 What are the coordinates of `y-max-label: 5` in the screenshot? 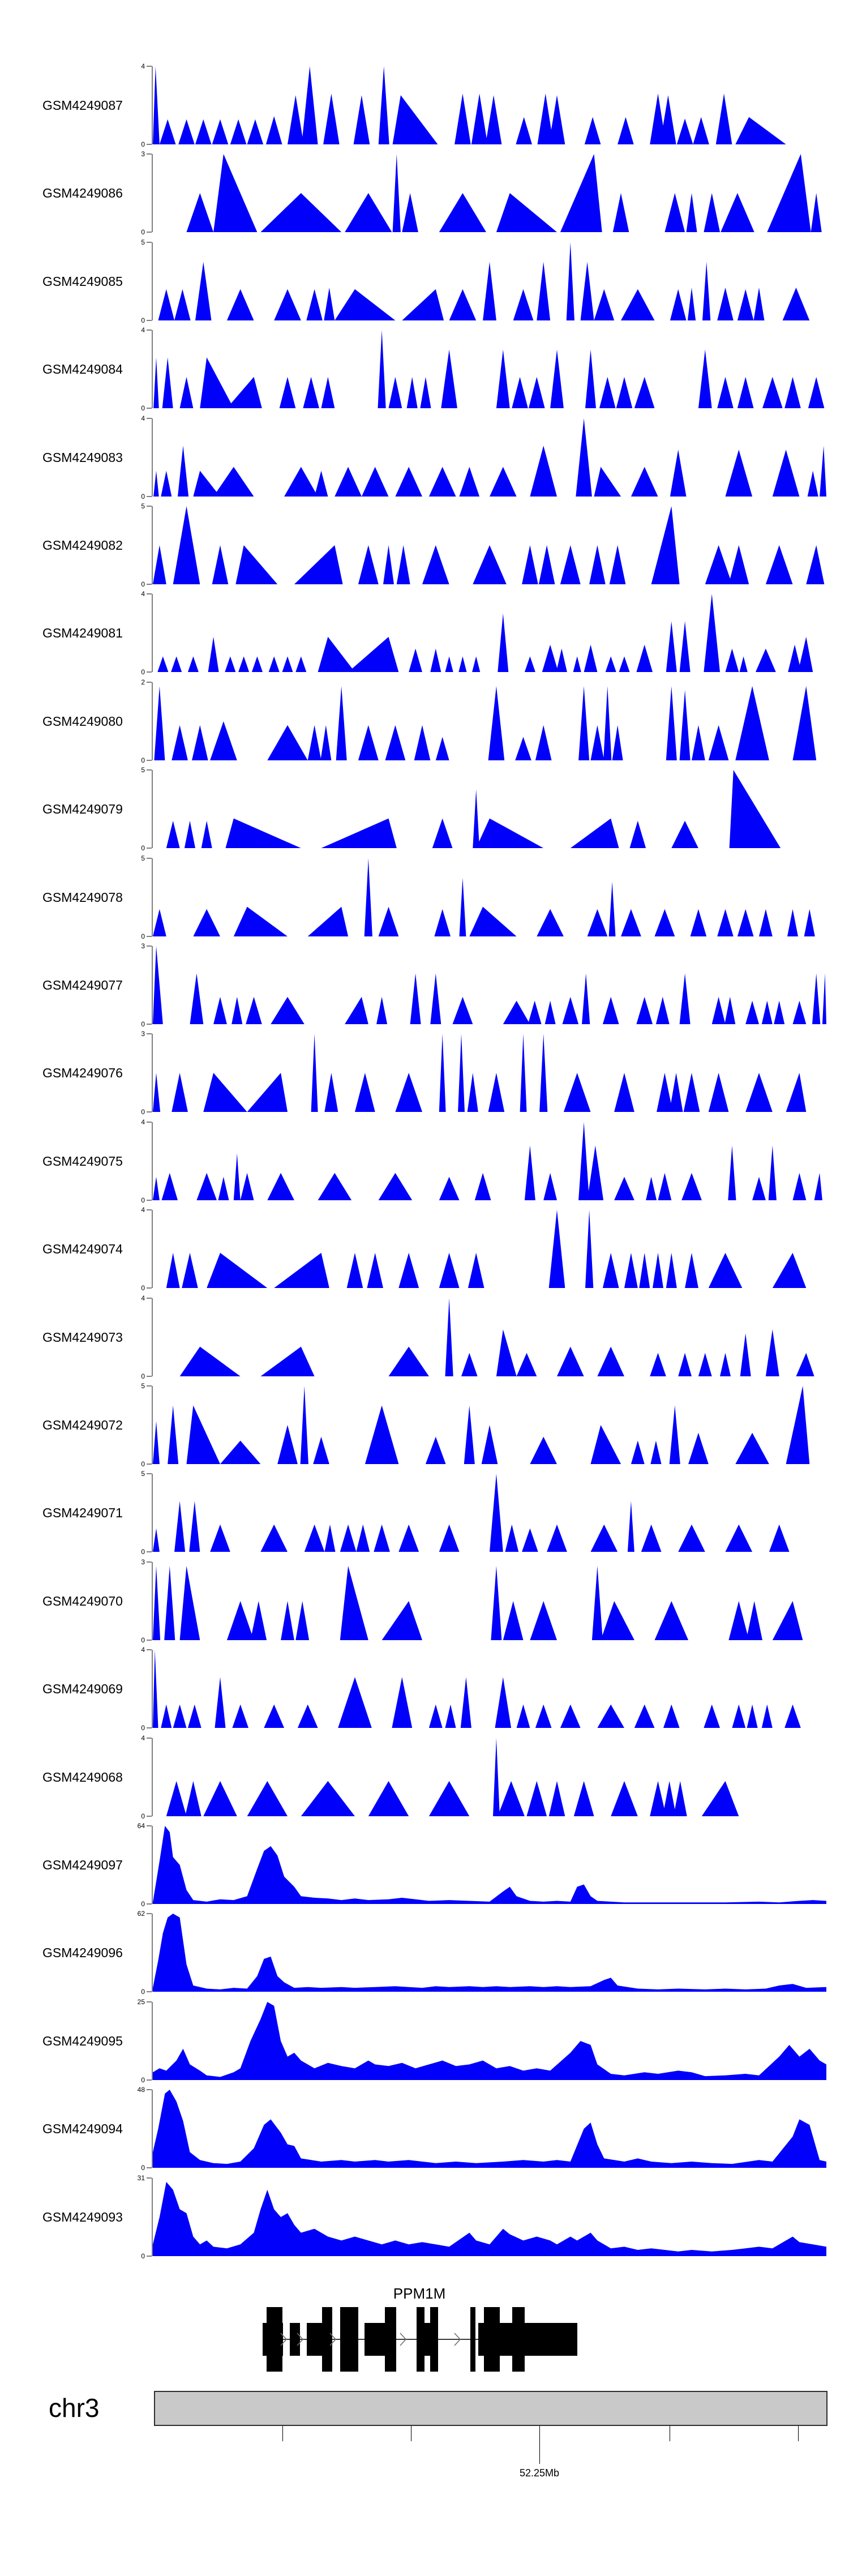 It's located at (143, 1474).